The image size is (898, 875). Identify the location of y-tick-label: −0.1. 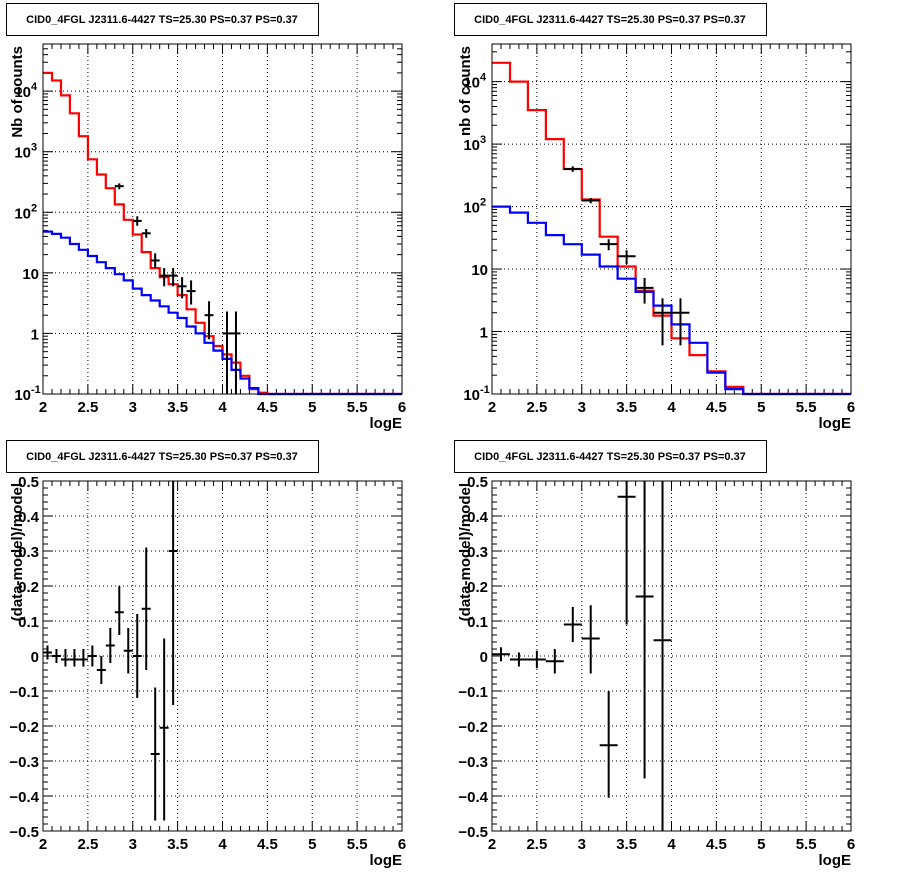
(473, 692).